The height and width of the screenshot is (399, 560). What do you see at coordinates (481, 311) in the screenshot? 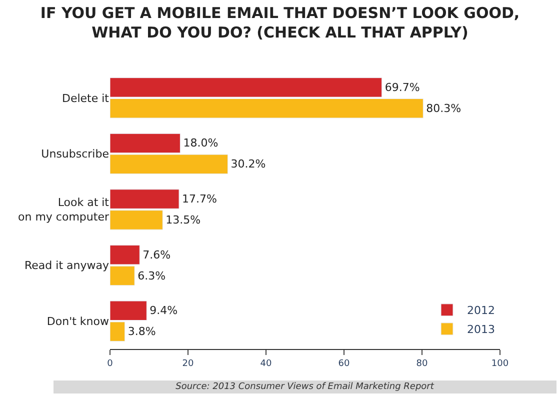
I see `legend-label: 2012` at bounding box center [481, 311].